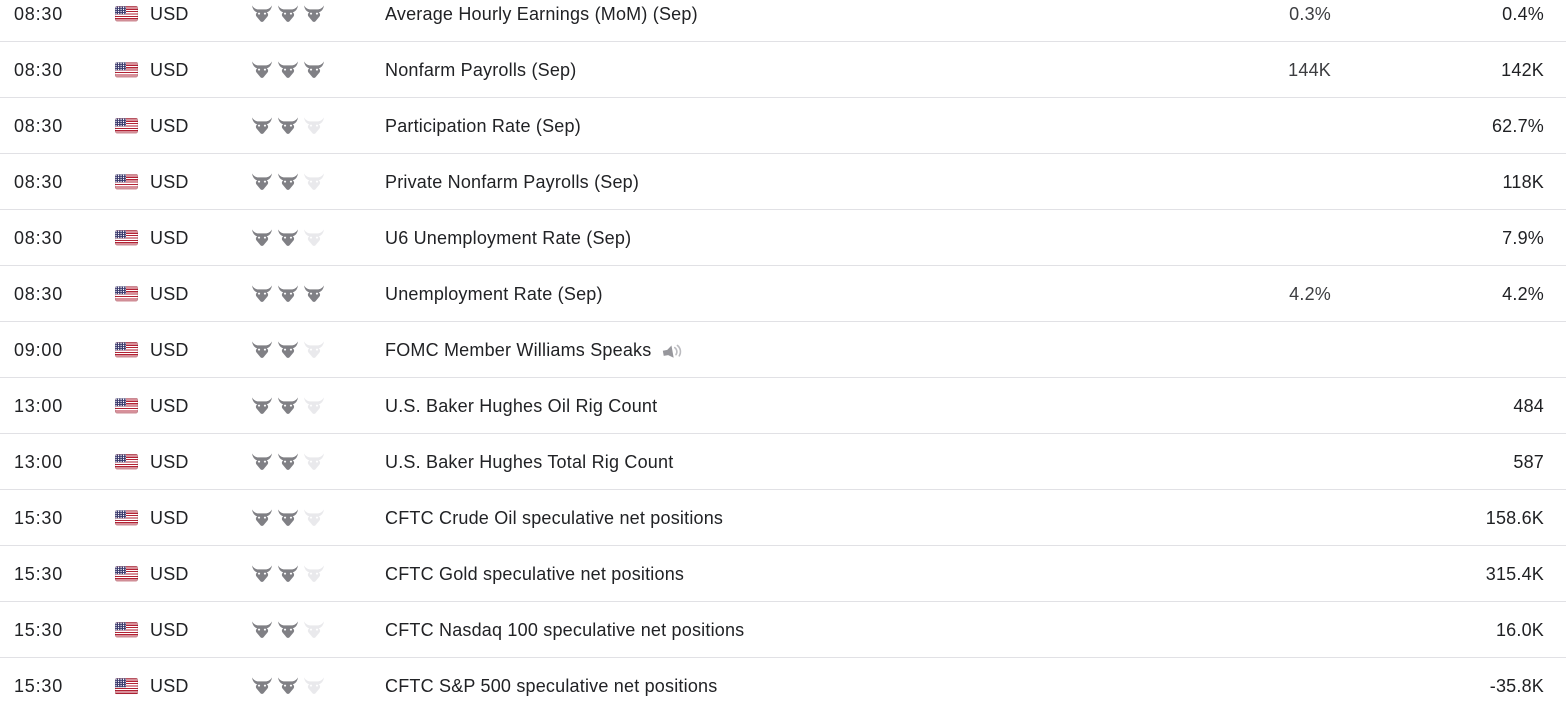 This screenshot has width=1566, height=722. Describe the element at coordinates (1310, 293) in the screenshot. I see `forecast-value: 4.2%` at that location.